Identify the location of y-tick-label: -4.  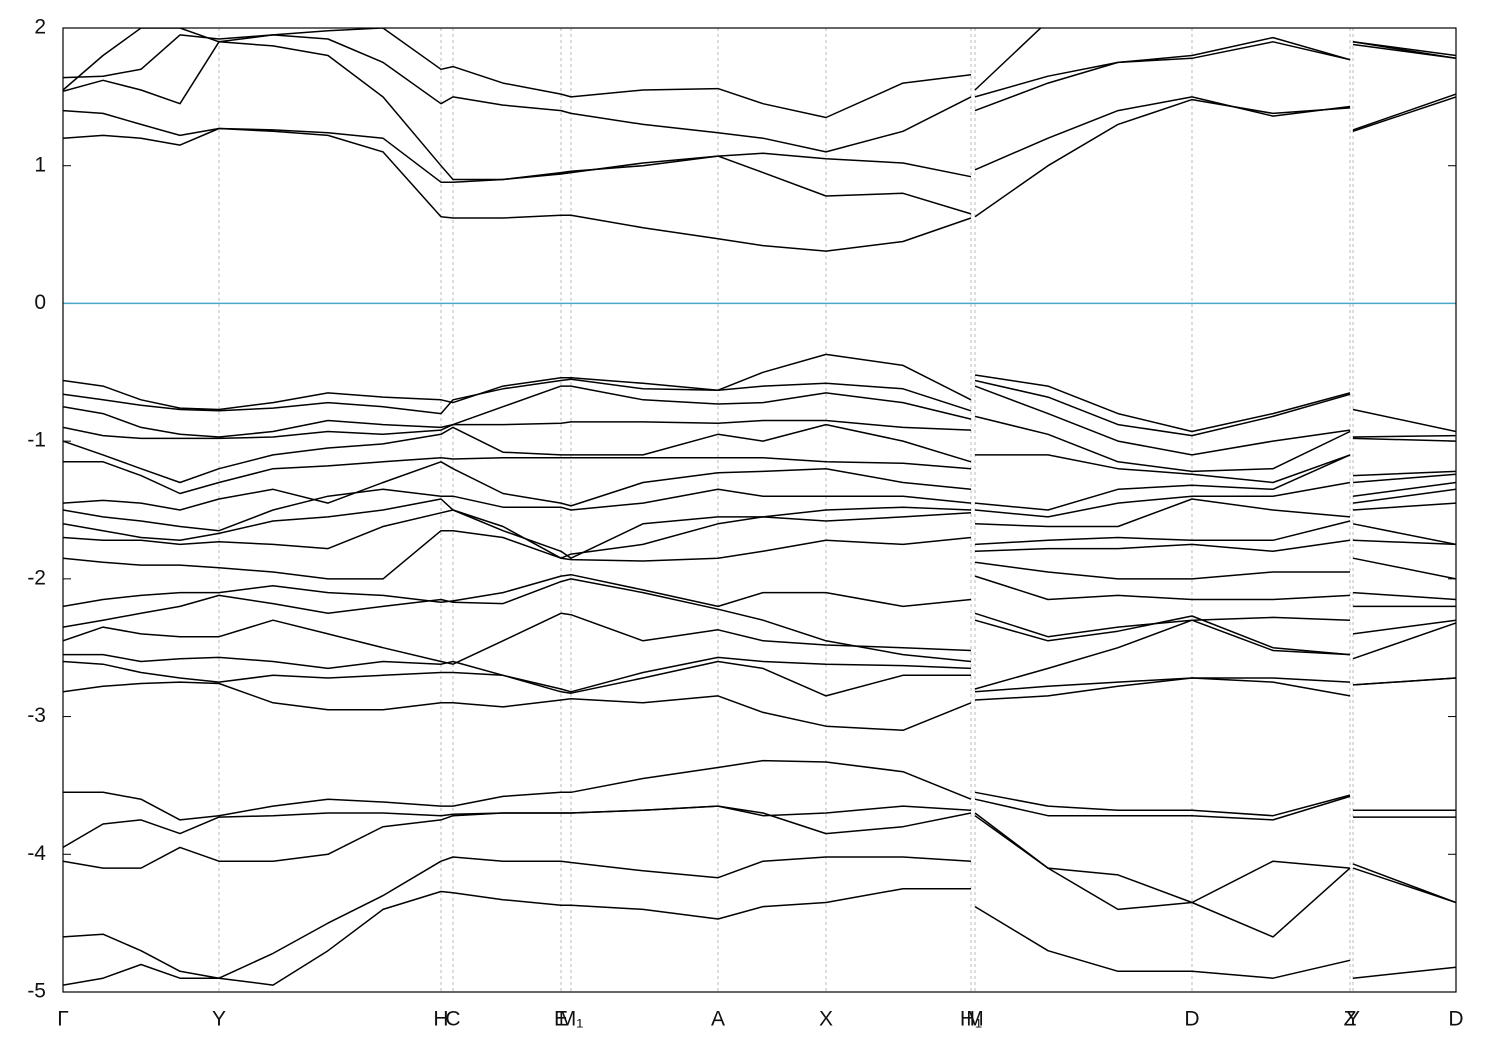
(36, 853).